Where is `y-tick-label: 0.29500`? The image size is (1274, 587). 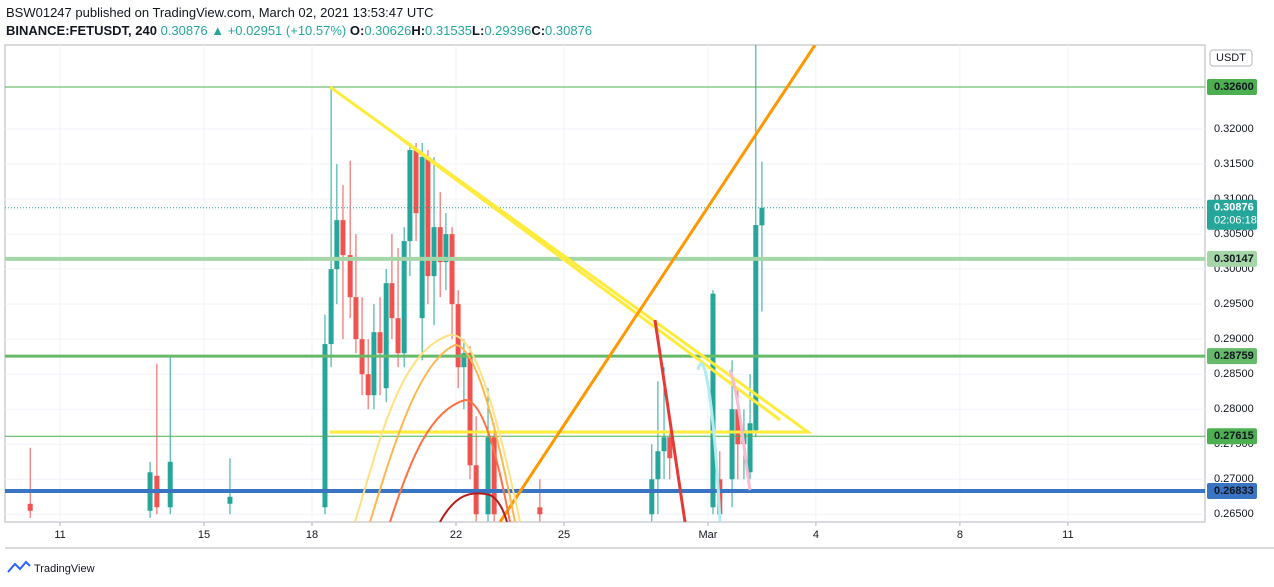
y-tick-label: 0.29500 is located at coordinates (1234, 304).